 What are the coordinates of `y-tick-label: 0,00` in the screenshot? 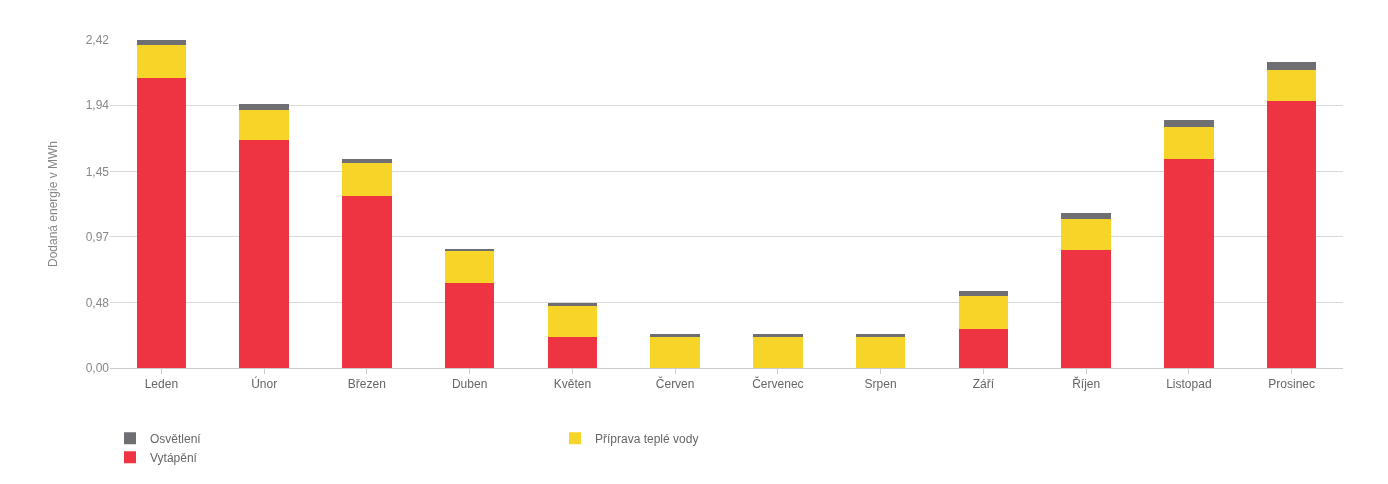 It's located at (97, 368).